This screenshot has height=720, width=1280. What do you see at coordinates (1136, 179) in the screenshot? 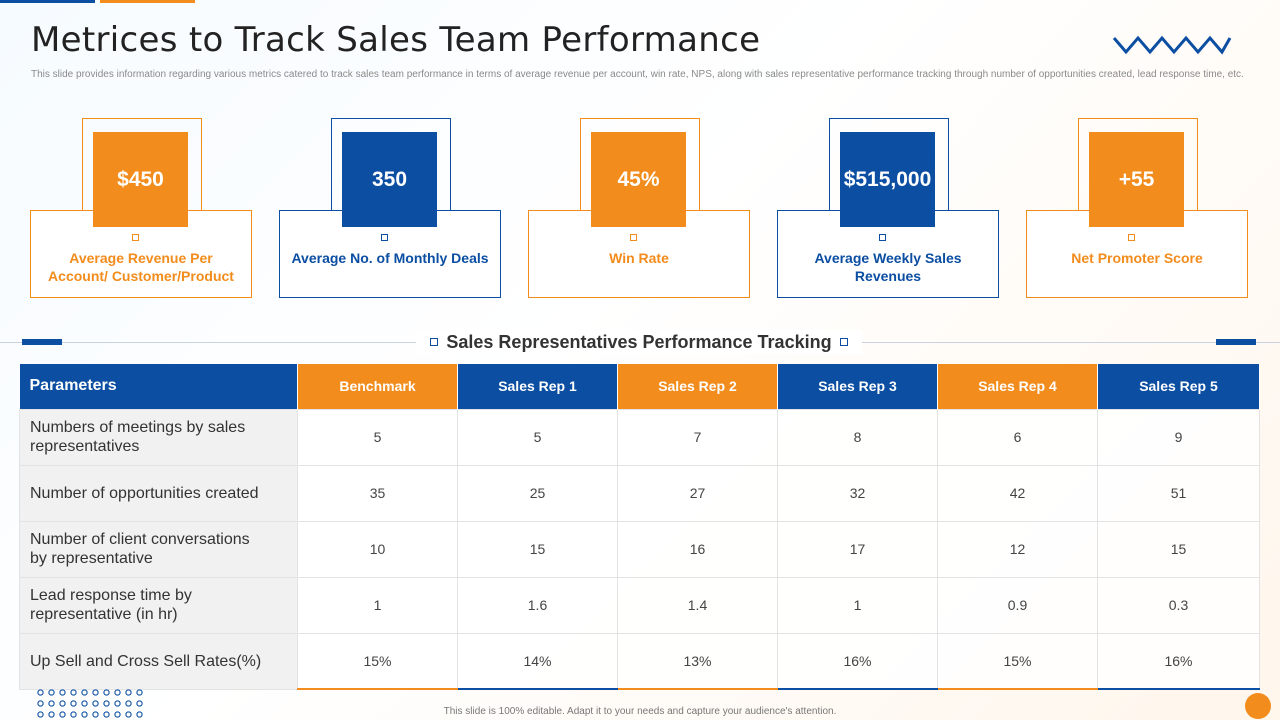
I see `metric-value: +55` at bounding box center [1136, 179].